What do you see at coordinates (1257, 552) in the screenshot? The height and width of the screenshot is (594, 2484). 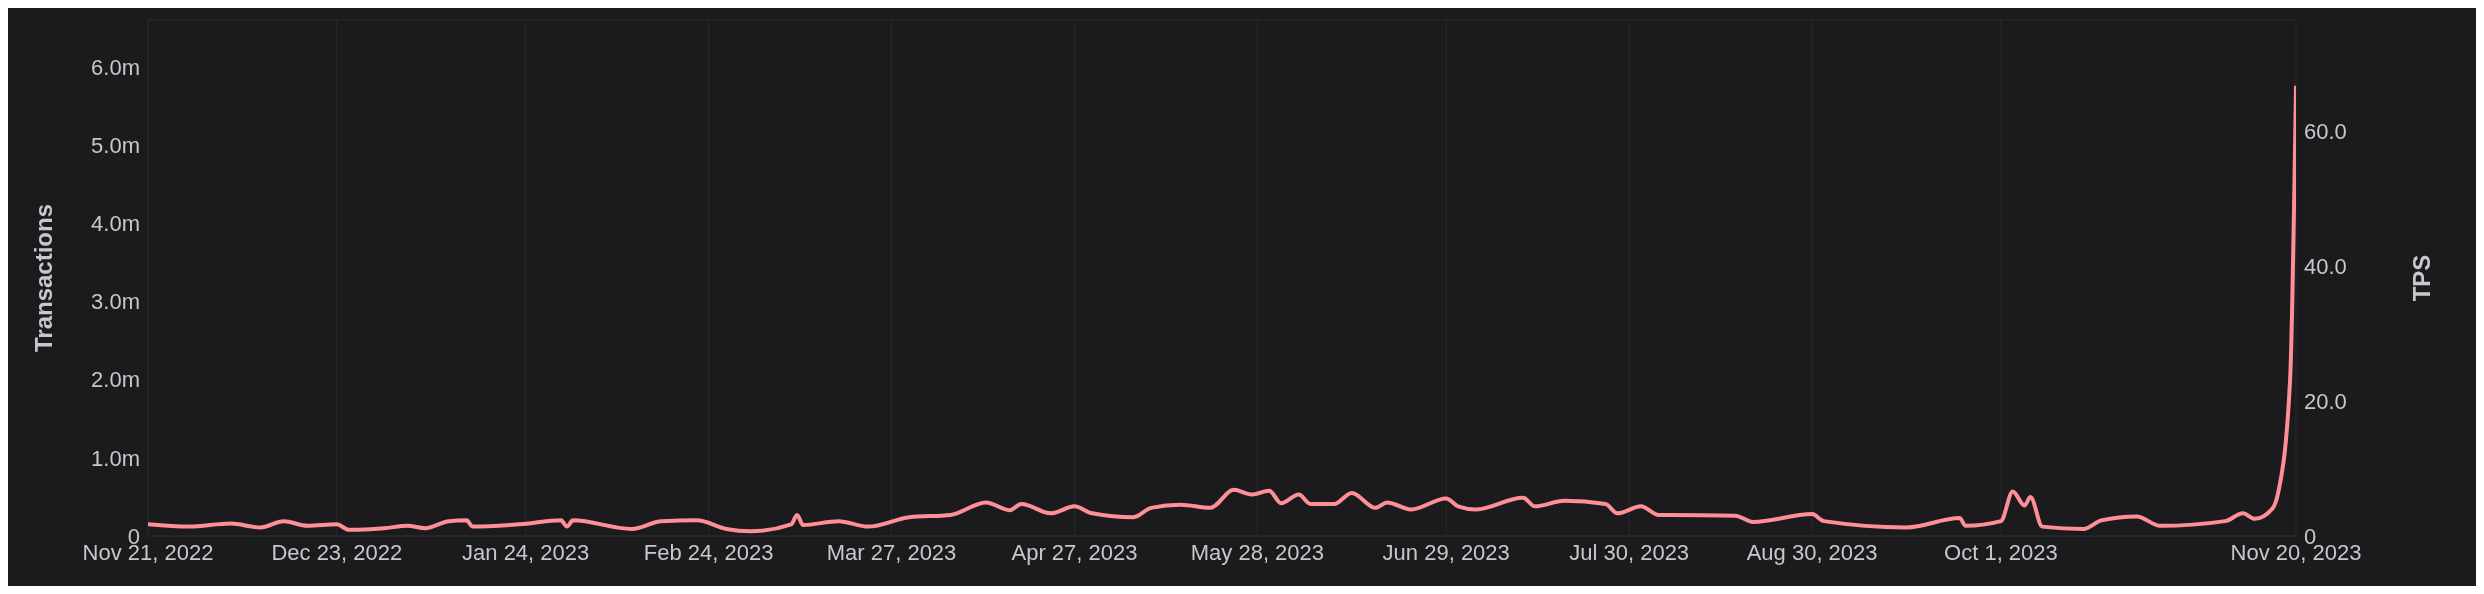 I see `x-tick-label: May 28, 2023` at bounding box center [1257, 552].